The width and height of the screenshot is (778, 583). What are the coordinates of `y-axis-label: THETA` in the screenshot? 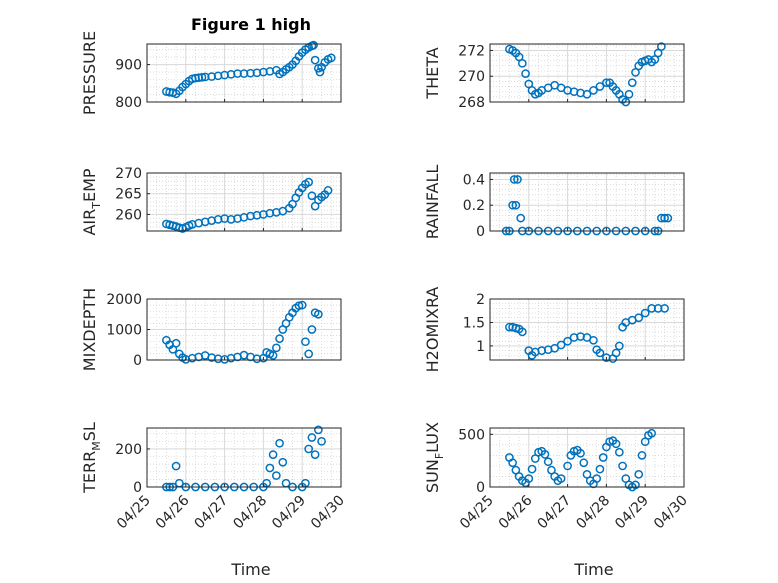 It's located at (432, 73).